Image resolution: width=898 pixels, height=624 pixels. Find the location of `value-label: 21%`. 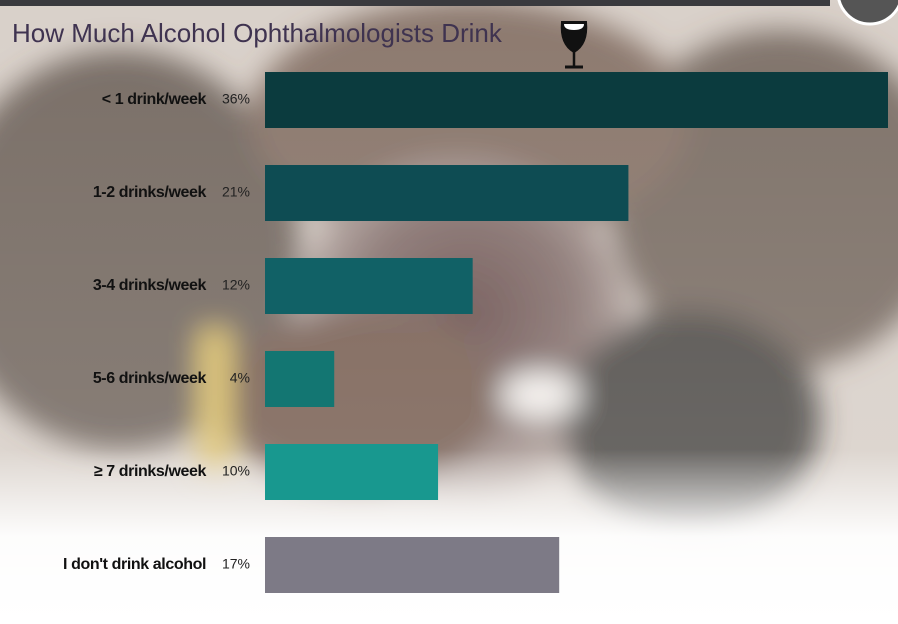

value-label: 21% is located at coordinates (236, 192).